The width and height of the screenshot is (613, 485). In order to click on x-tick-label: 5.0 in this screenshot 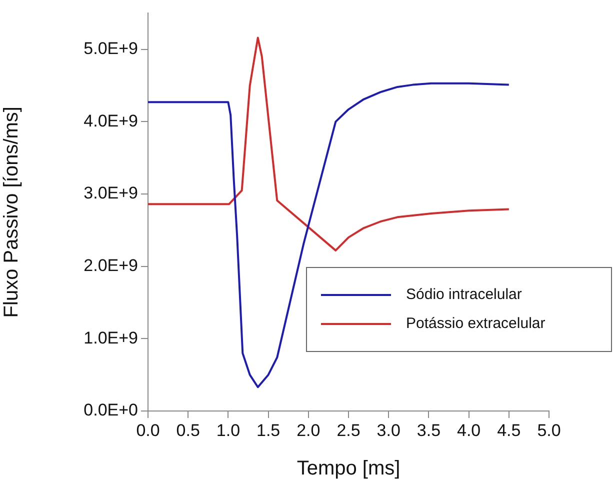, I will do `click(549, 430)`.